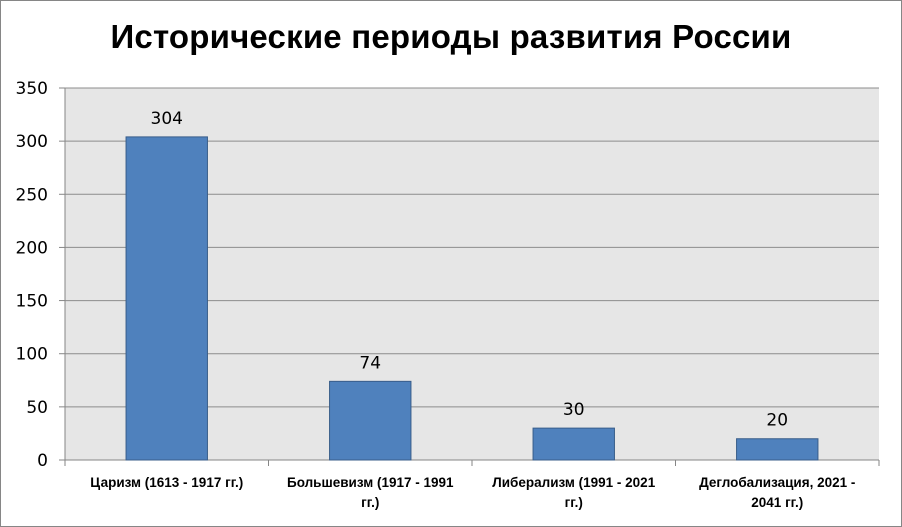 This screenshot has height=527, width=902. What do you see at coordinates (32, 142) in the screenshot?
I see `y-tick-label: 300` at bounding box center [32, 142].